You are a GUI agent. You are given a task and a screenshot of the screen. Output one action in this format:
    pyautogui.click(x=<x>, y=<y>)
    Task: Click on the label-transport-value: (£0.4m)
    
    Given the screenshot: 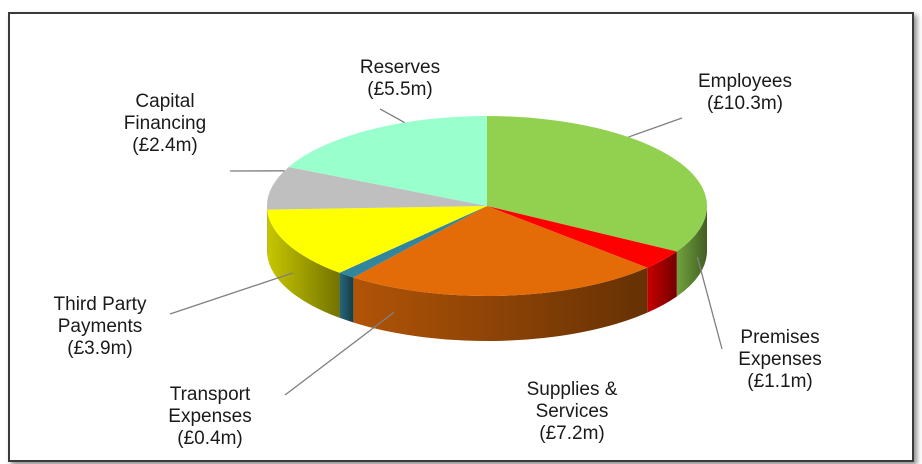 What is the action you would take?
    pyautogui.click(x=210, y=439)
    